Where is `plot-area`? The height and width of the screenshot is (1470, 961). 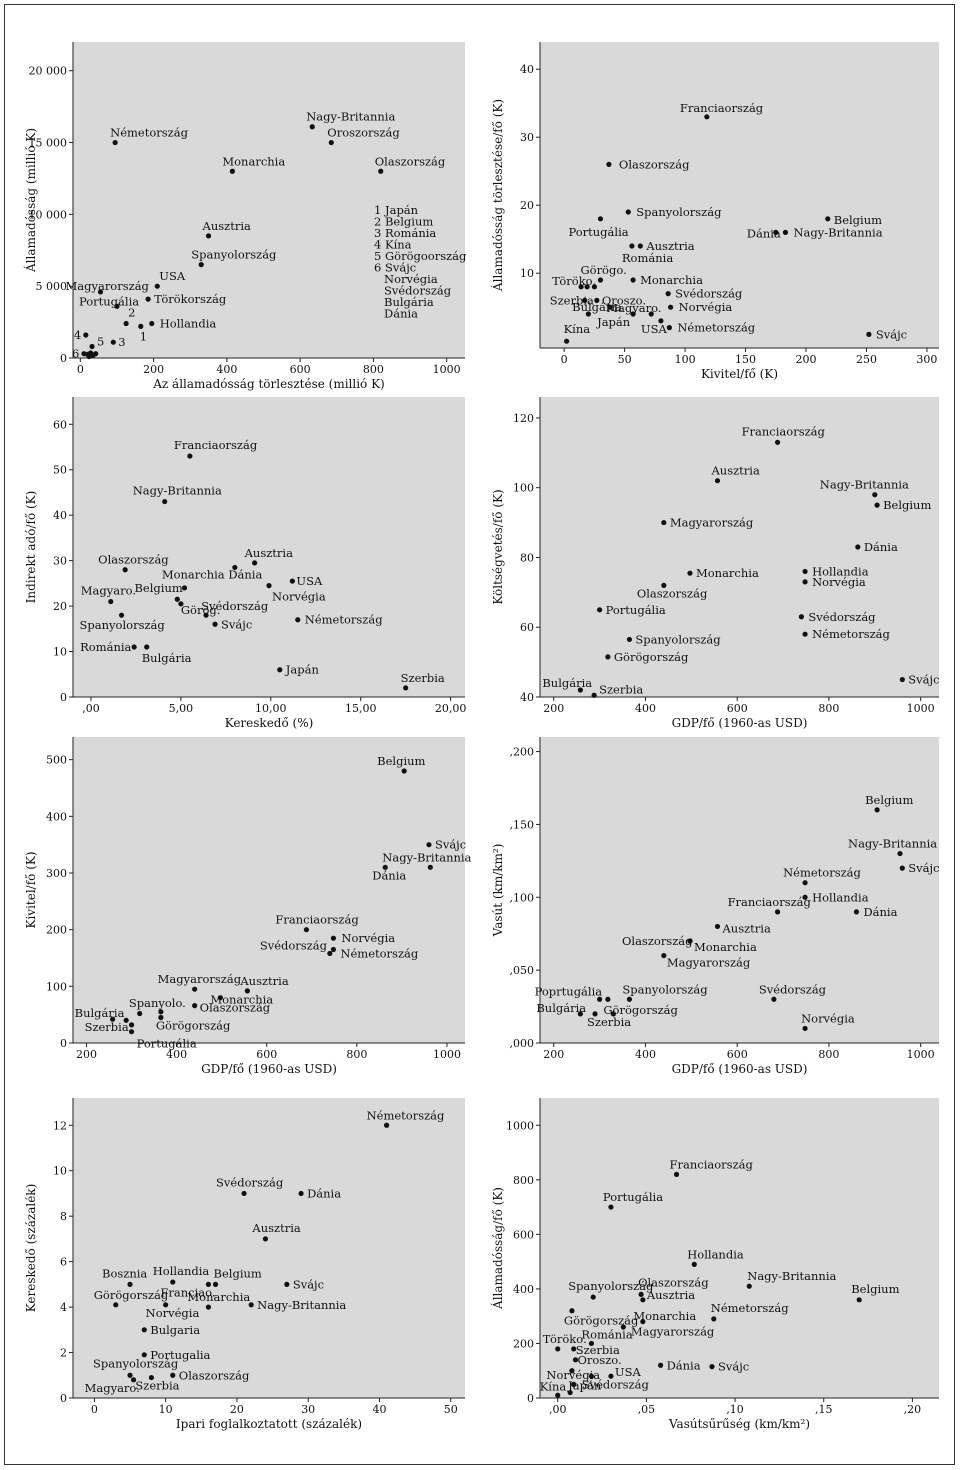 plot-area is located at coordinates (739, 547).